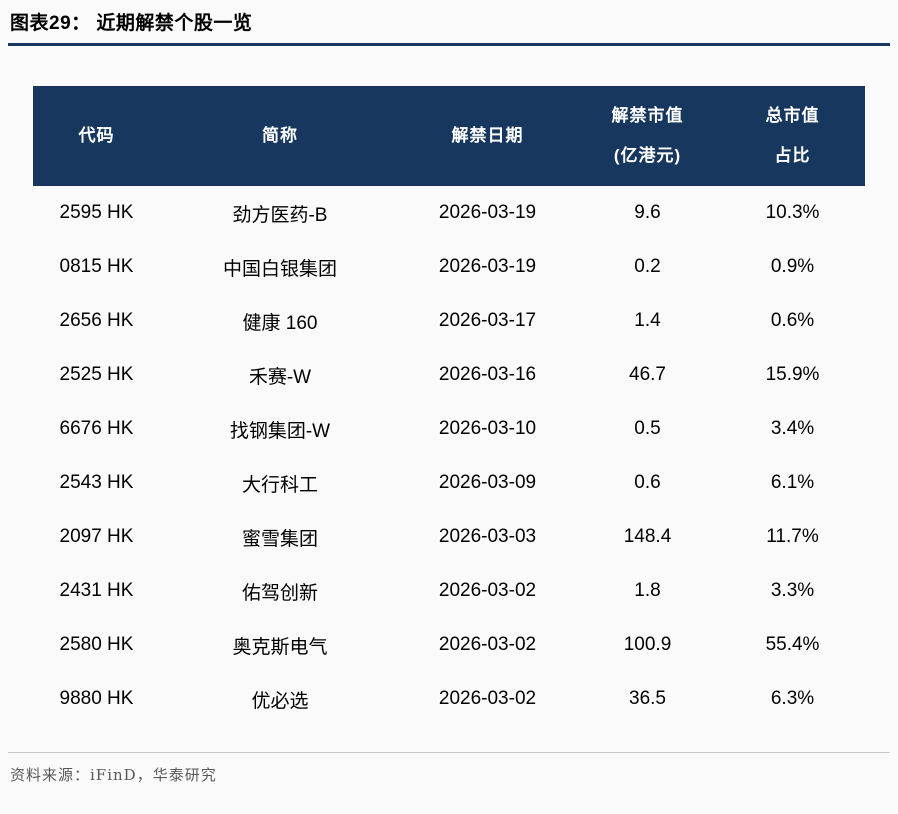 The image size is (898, 814). What do you see at coordinates (647, 374) in the screenshot?
I see `cell-unlock-mcap: 46.7` at bounding box center [647, 374].